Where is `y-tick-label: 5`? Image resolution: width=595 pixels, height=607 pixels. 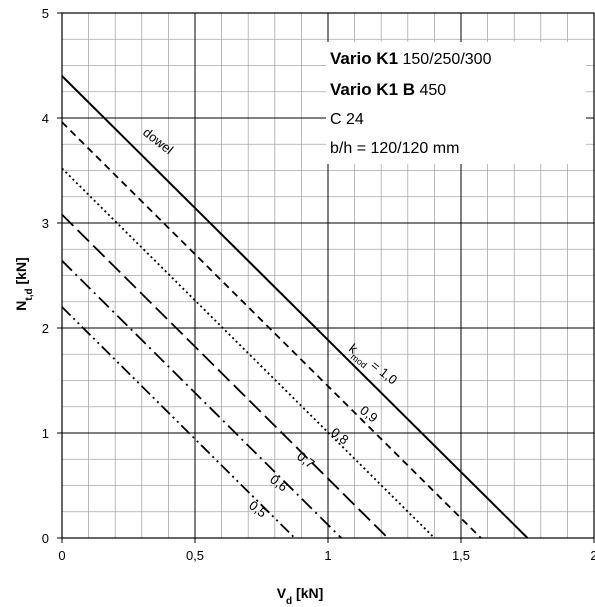
y-tick-label: 5 is located at coordinates (45, 13).